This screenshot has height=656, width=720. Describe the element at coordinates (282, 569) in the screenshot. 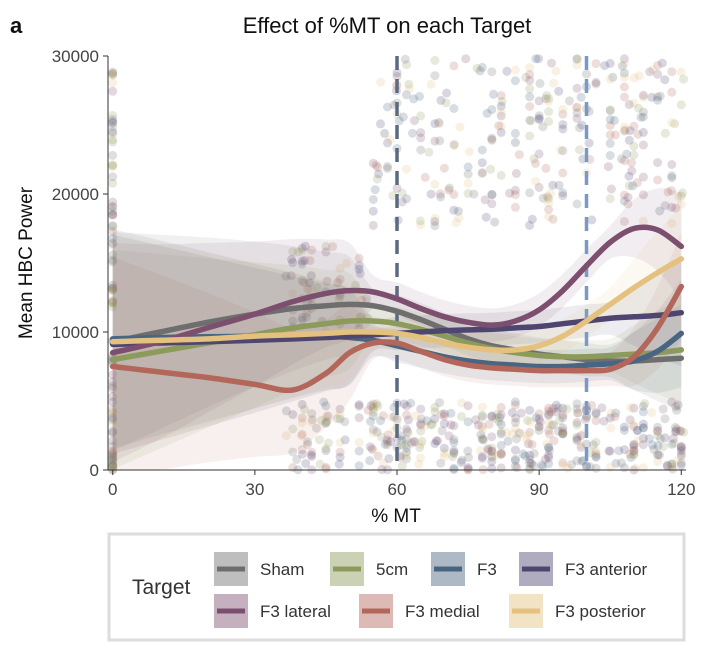

I see `legend-label: Sham` at that location.